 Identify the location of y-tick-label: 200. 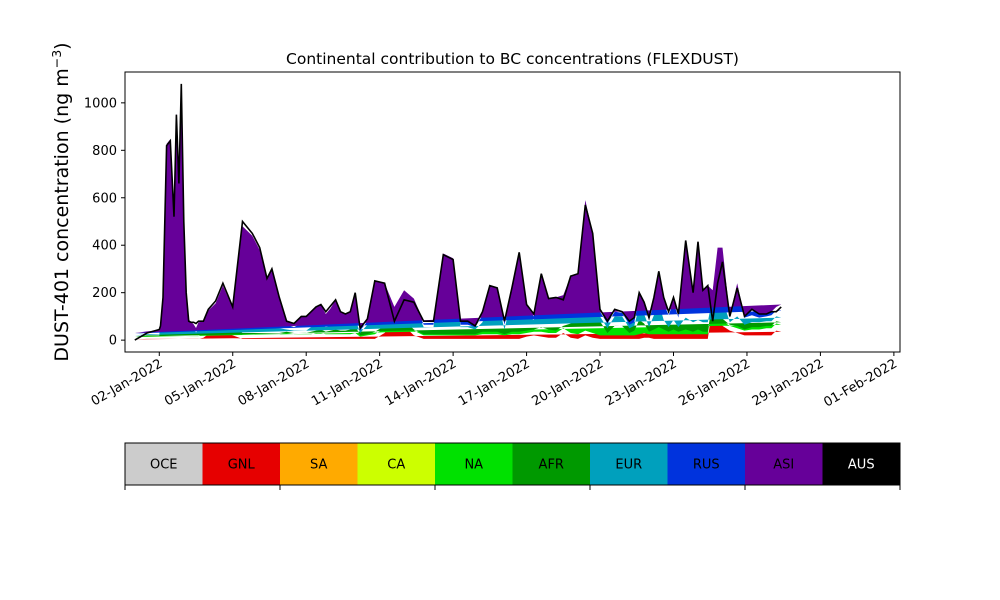
(104, 293).